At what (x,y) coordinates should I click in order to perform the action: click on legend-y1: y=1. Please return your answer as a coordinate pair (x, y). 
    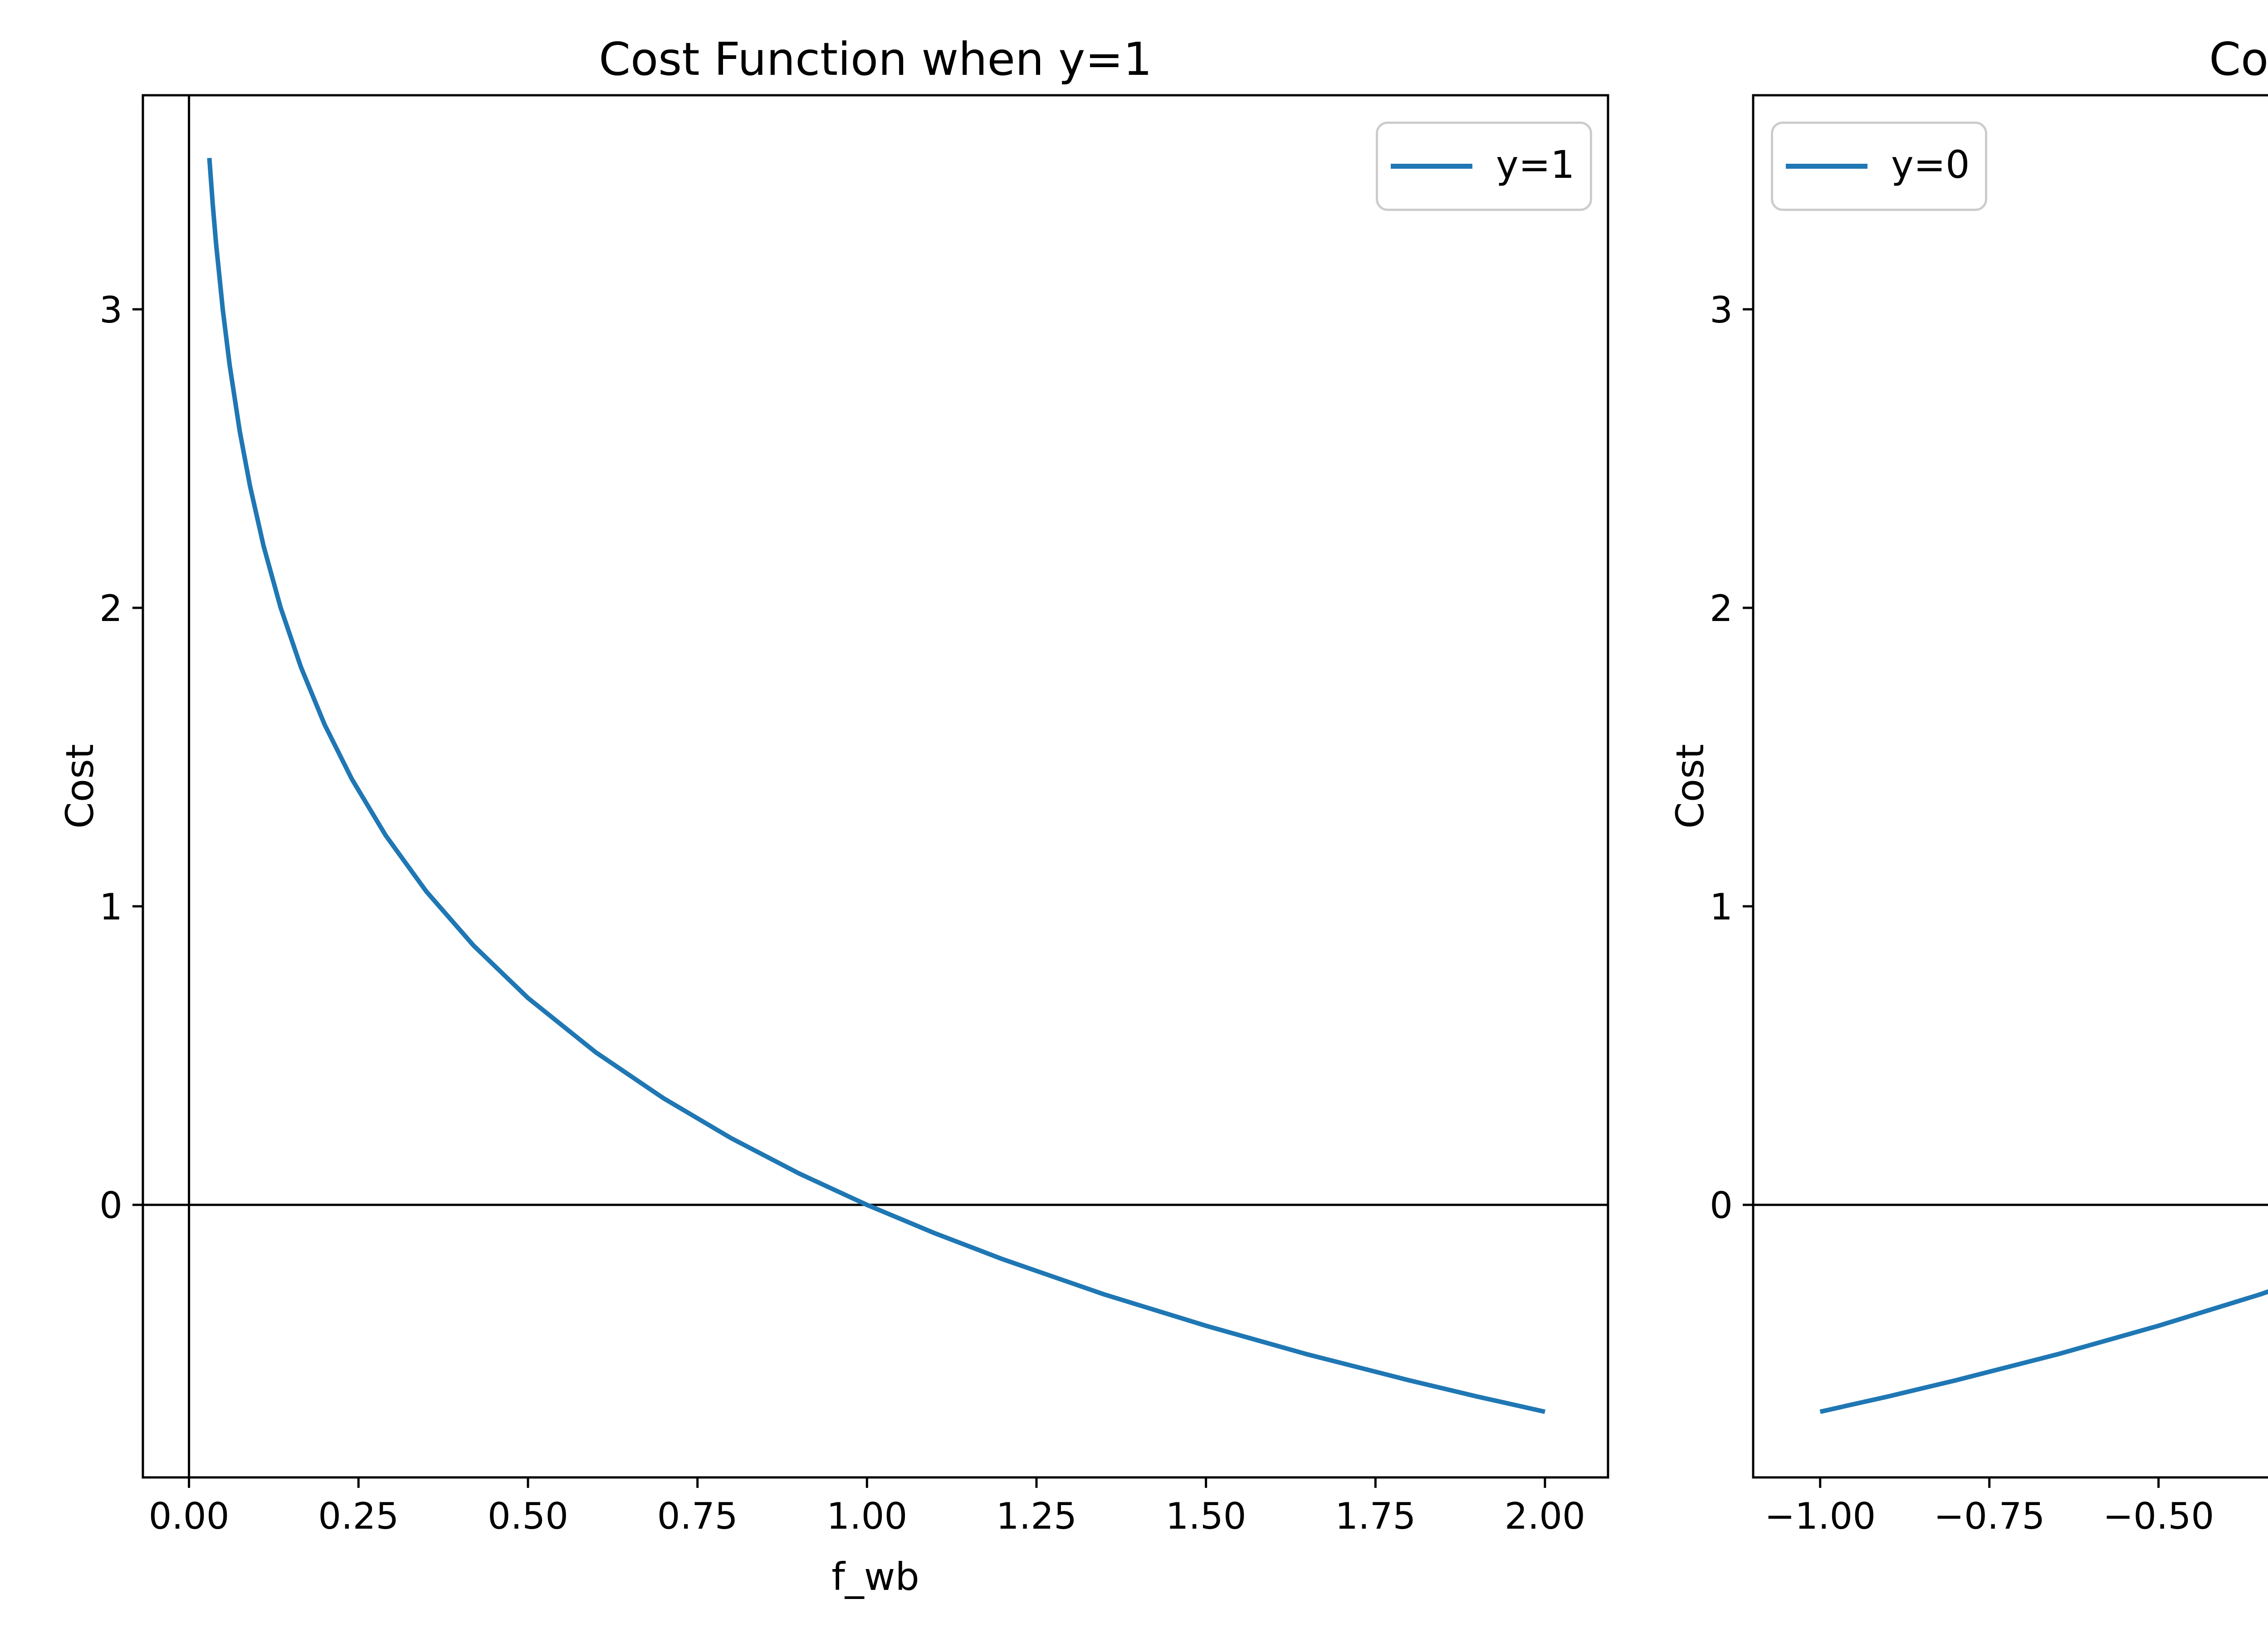
    Looking at the image, I should click on (1484, 166).